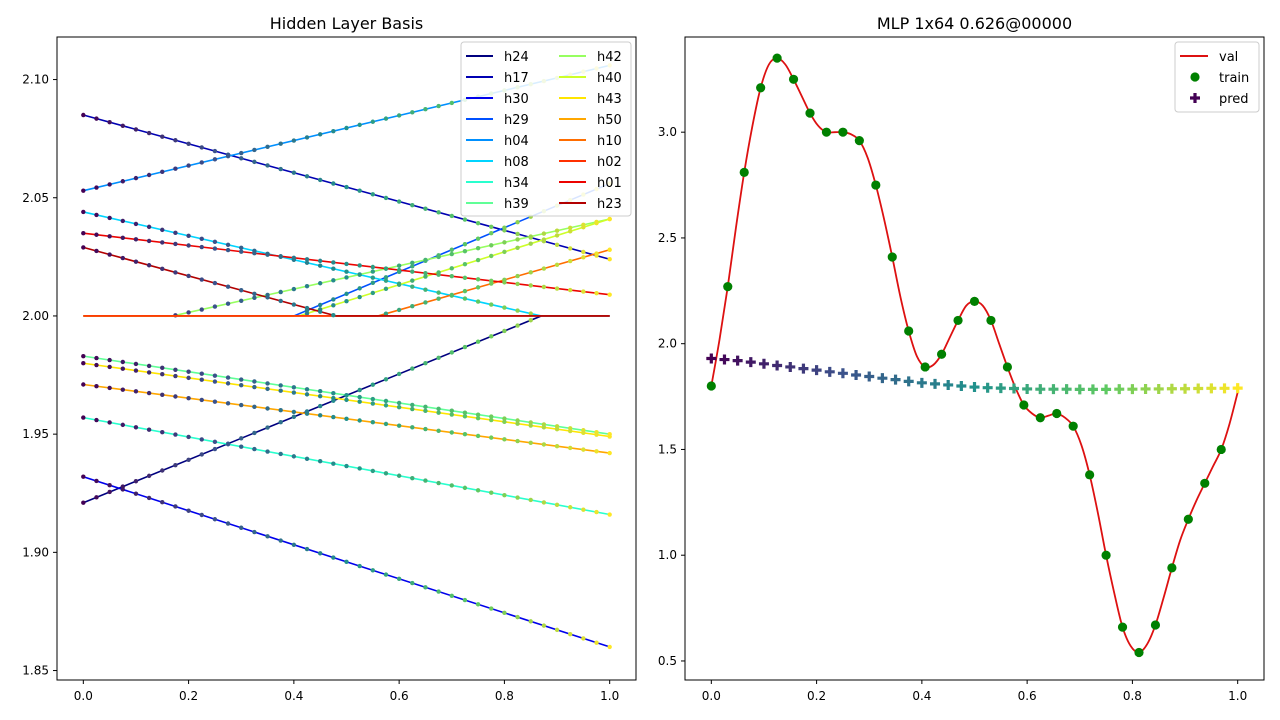 This screenshot has width=1280, height=720. What do you see at coordinates (504, 696) in the screenshot?
I see `x-tick-label: 0.8` at bounding box center [504, 696].